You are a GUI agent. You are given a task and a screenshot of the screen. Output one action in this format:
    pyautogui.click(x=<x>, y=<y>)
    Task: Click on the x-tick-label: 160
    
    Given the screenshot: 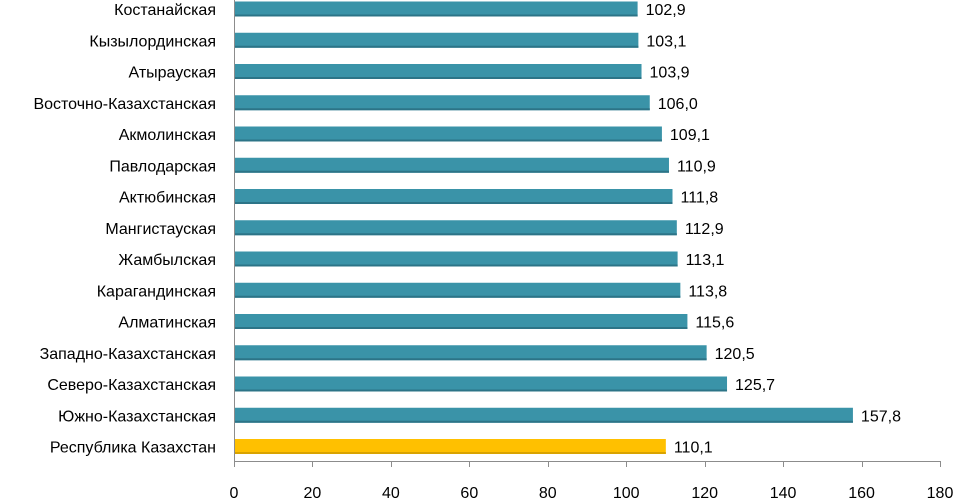 What is the action you would take?
    pyautogui.click(x=861, y=492)
    